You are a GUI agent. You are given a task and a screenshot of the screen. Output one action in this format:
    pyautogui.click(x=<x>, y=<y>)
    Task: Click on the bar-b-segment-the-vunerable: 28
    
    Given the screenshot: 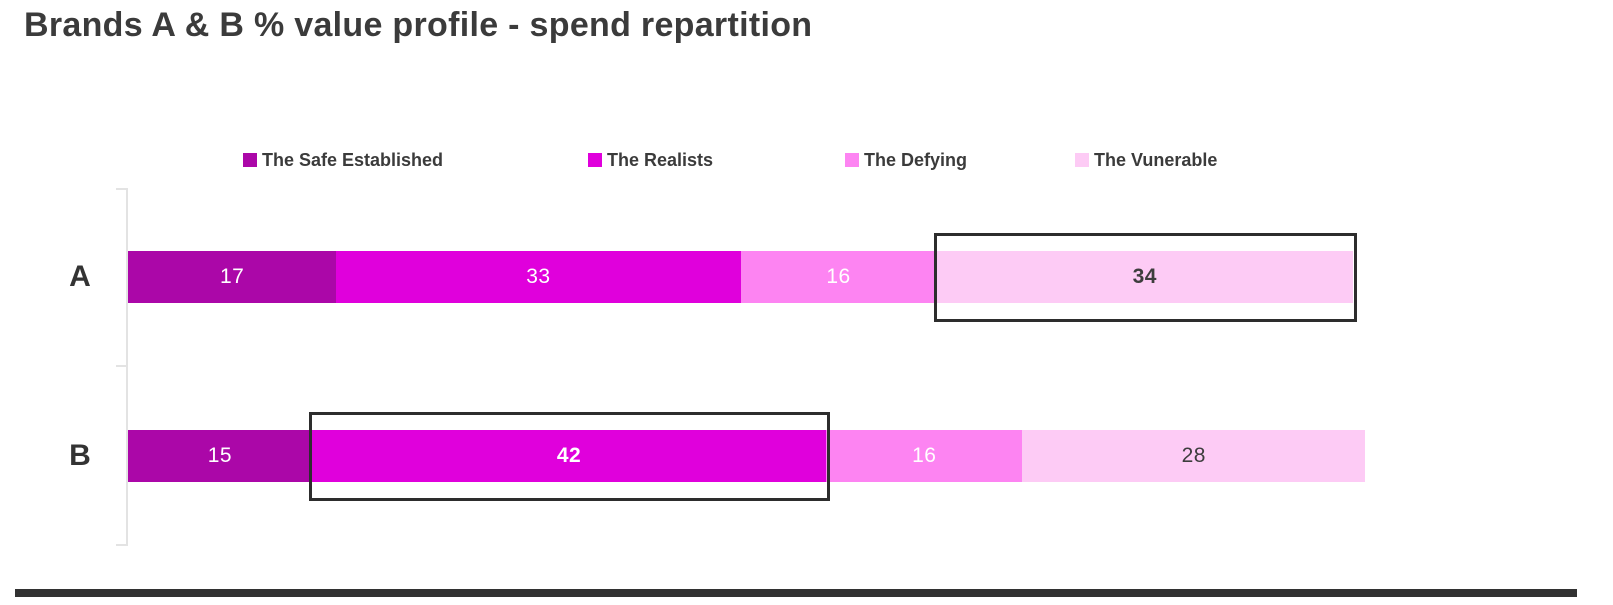 What is the action you would take?
    pyautogui.click(x=1194, y=456)
    